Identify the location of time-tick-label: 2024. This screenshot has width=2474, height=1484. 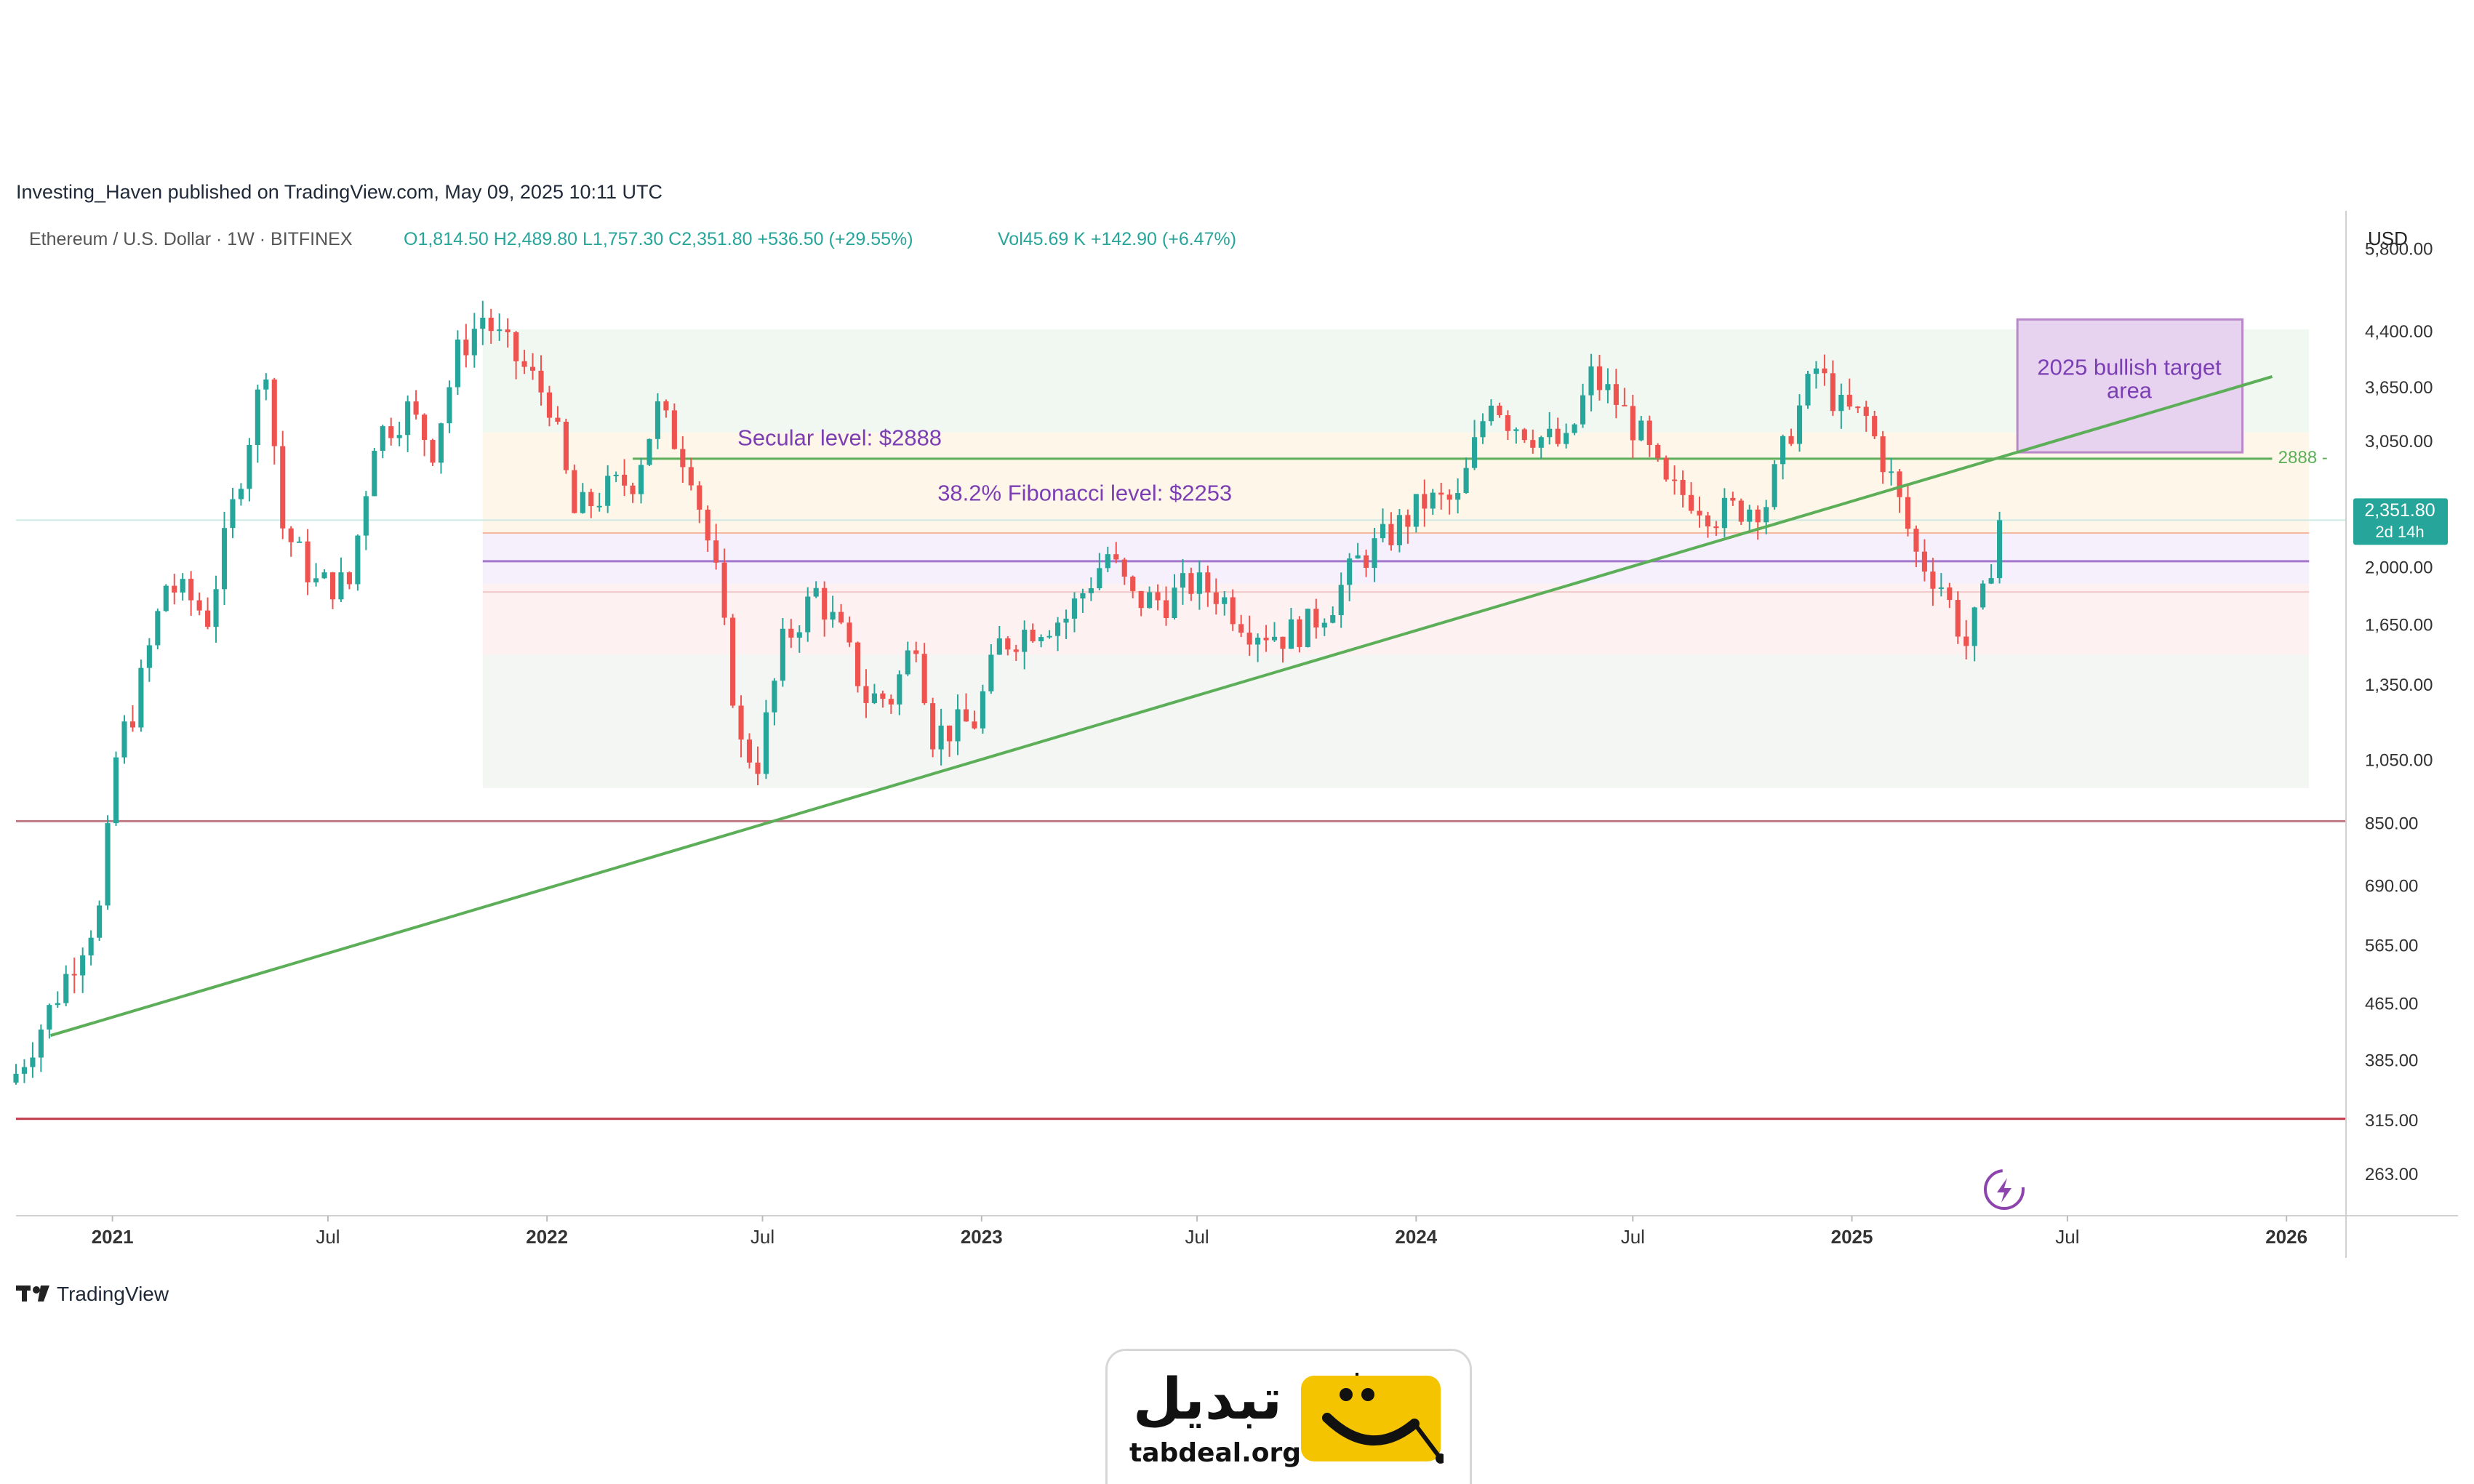
(1416, 1237).